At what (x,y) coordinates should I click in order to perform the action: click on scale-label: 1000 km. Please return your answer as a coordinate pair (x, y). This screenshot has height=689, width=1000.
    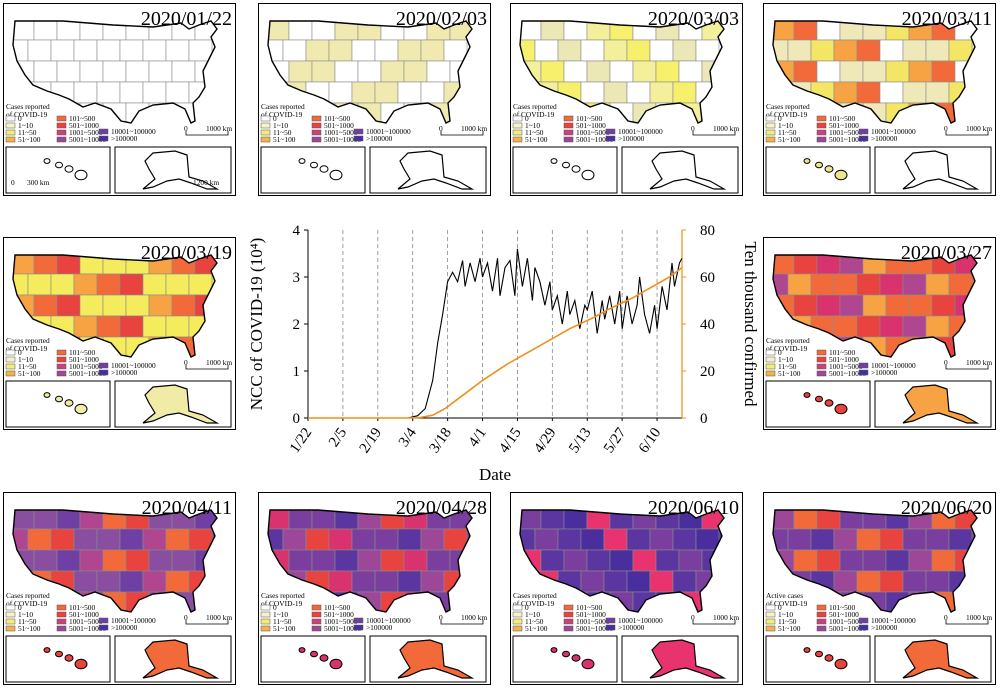
    Looking at the image, I should click on (219, 617).